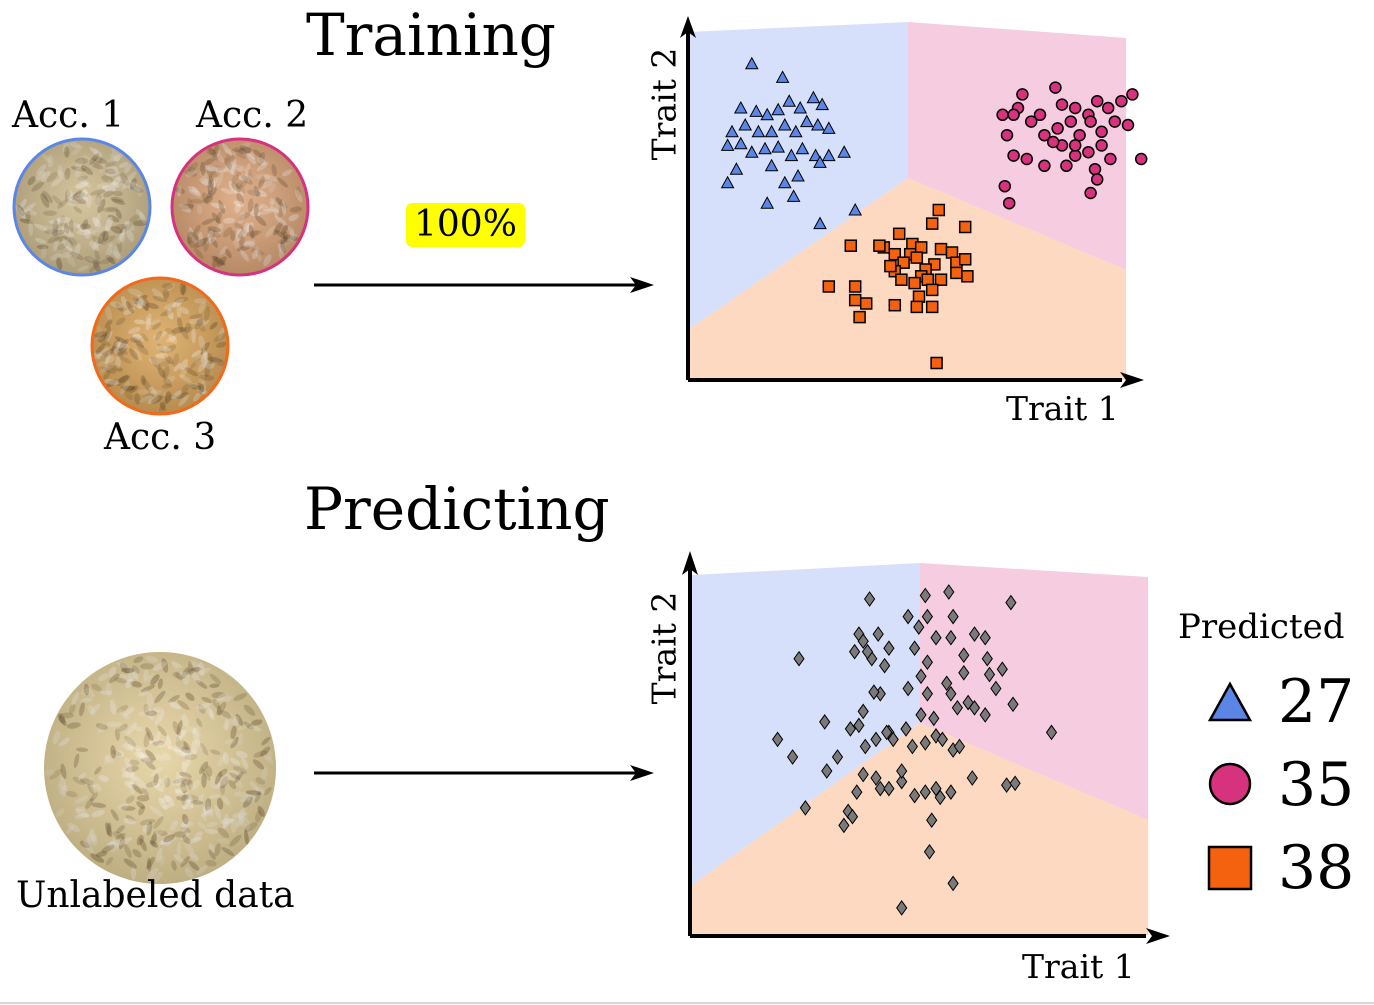 This screenshot has width=1374, height=1005. I want to click on legend-triangle-icon, so click(1230, 701).